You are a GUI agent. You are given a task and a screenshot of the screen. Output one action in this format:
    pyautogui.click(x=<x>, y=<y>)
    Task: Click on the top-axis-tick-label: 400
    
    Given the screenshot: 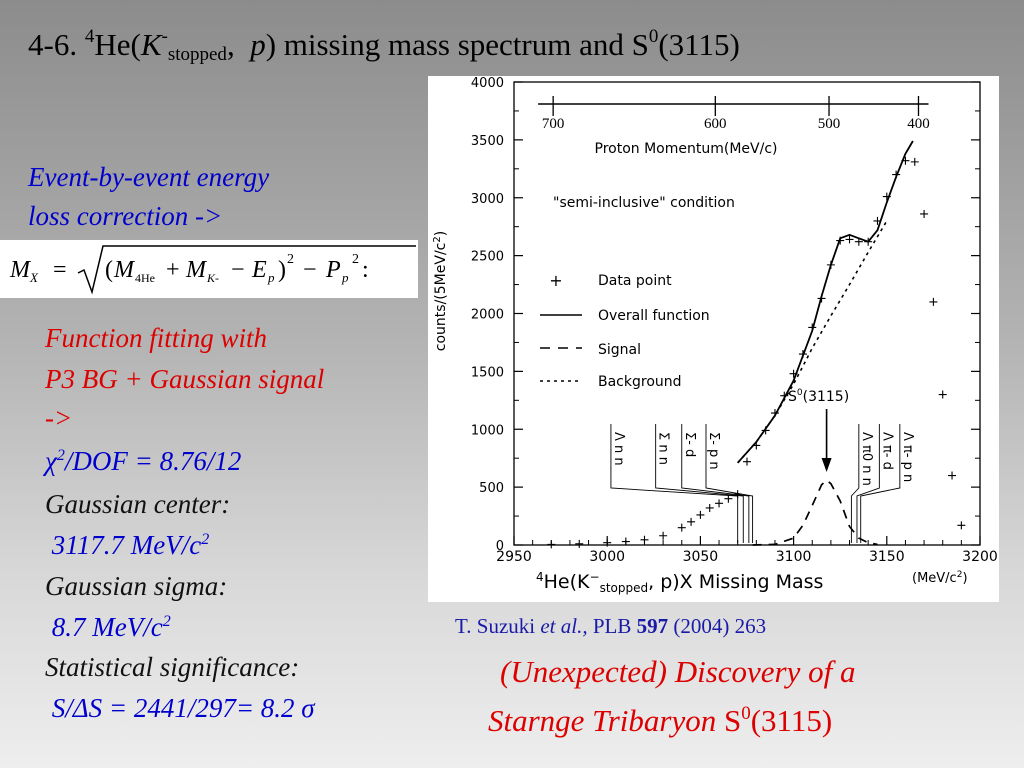 What is the action you would take?
    pyautogui.click(x=918, y=124)
    